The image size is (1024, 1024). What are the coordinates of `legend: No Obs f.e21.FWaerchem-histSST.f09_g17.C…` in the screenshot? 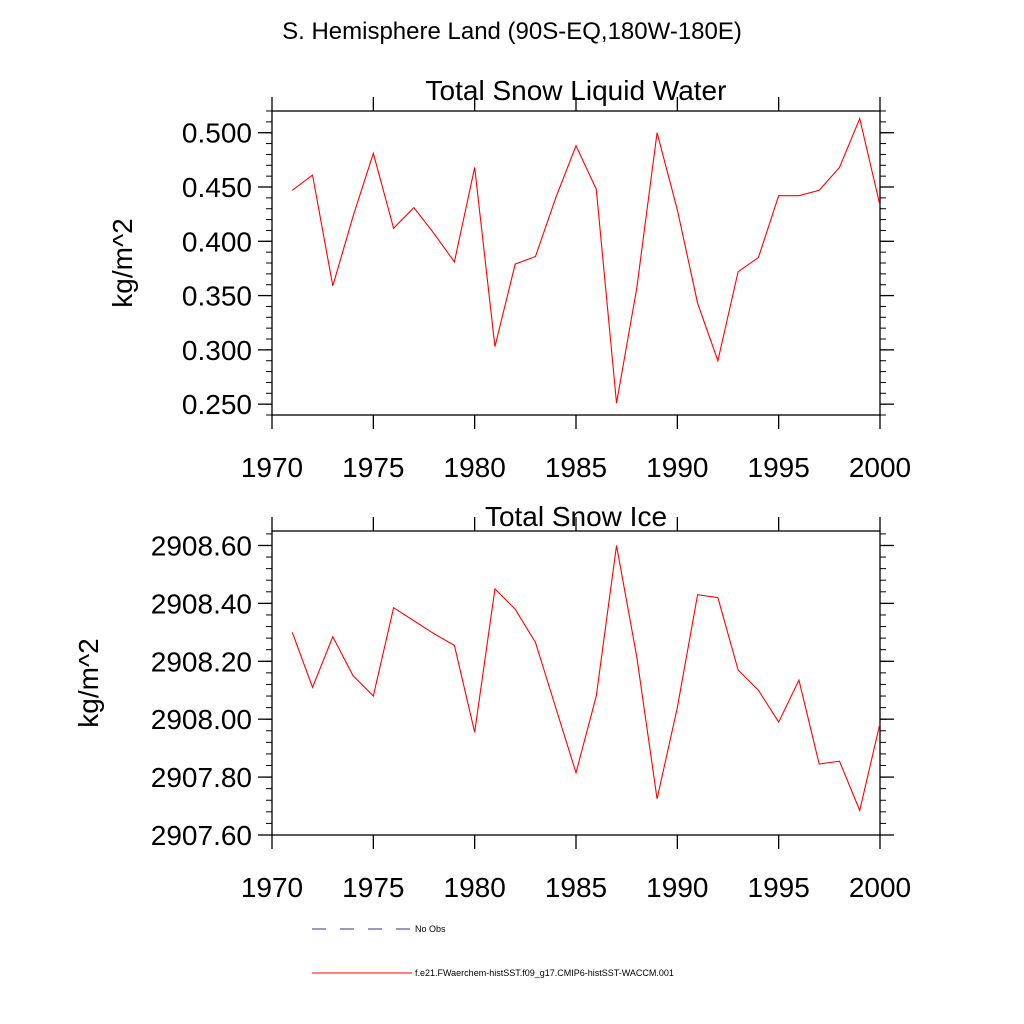 It's located at (493, 951).